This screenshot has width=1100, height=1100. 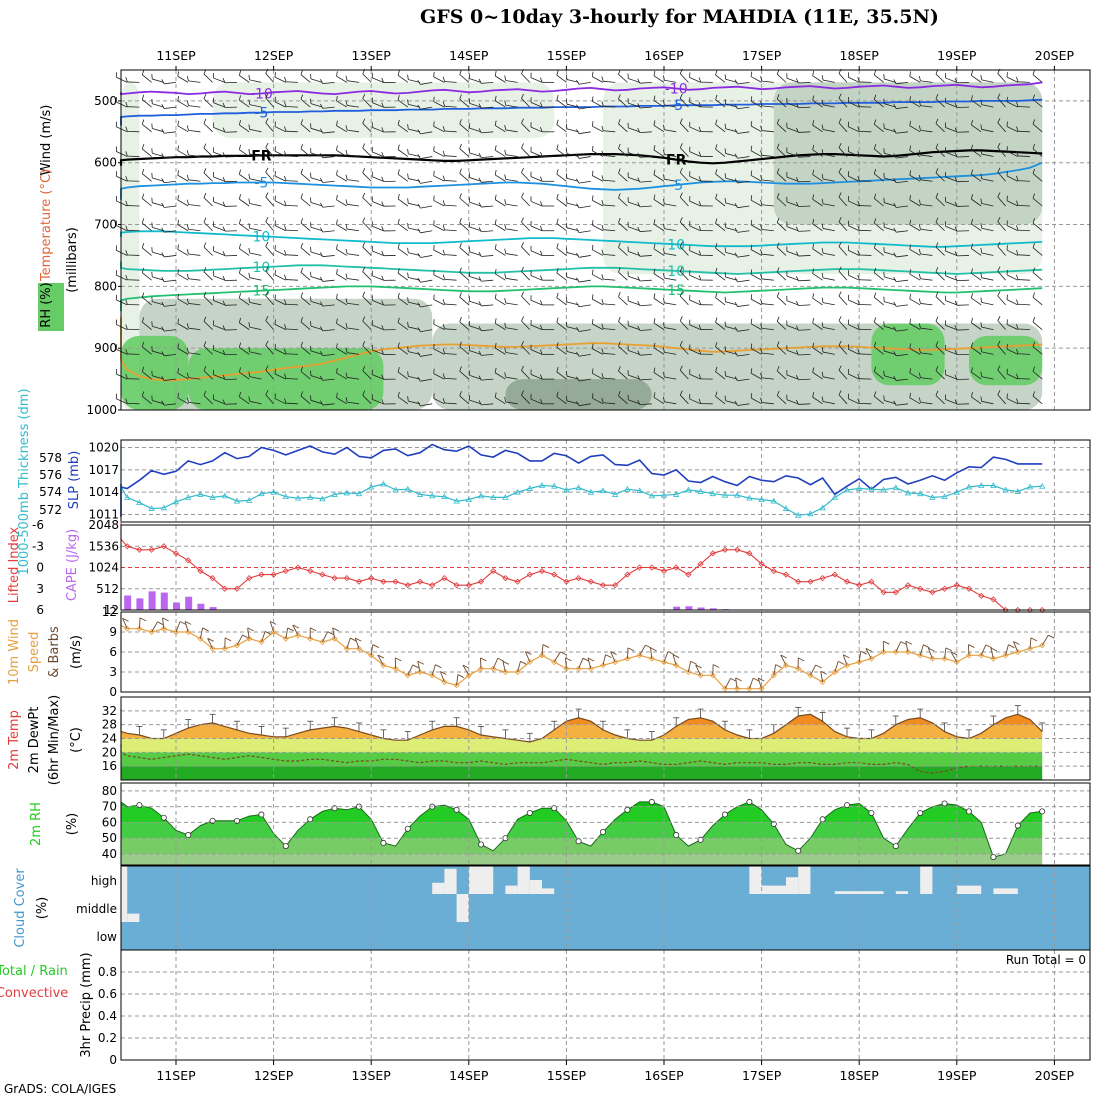 I want to click on date-tick-label: 12SEP, so click(x=274, y=55).